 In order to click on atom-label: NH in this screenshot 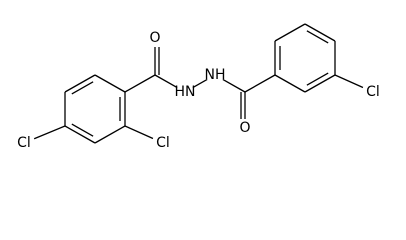, I will do `click(215, 75)`.